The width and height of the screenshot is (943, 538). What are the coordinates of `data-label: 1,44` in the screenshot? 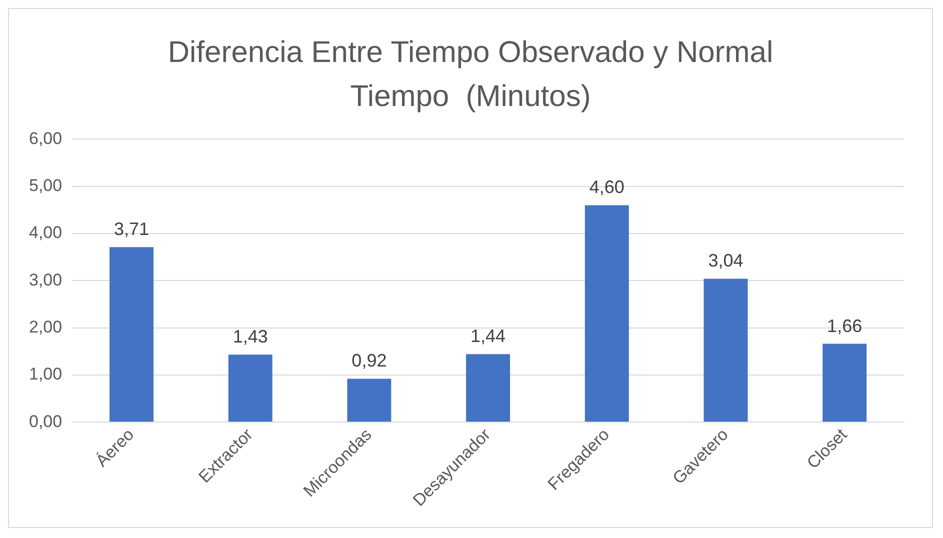 It's located at (488, 336).